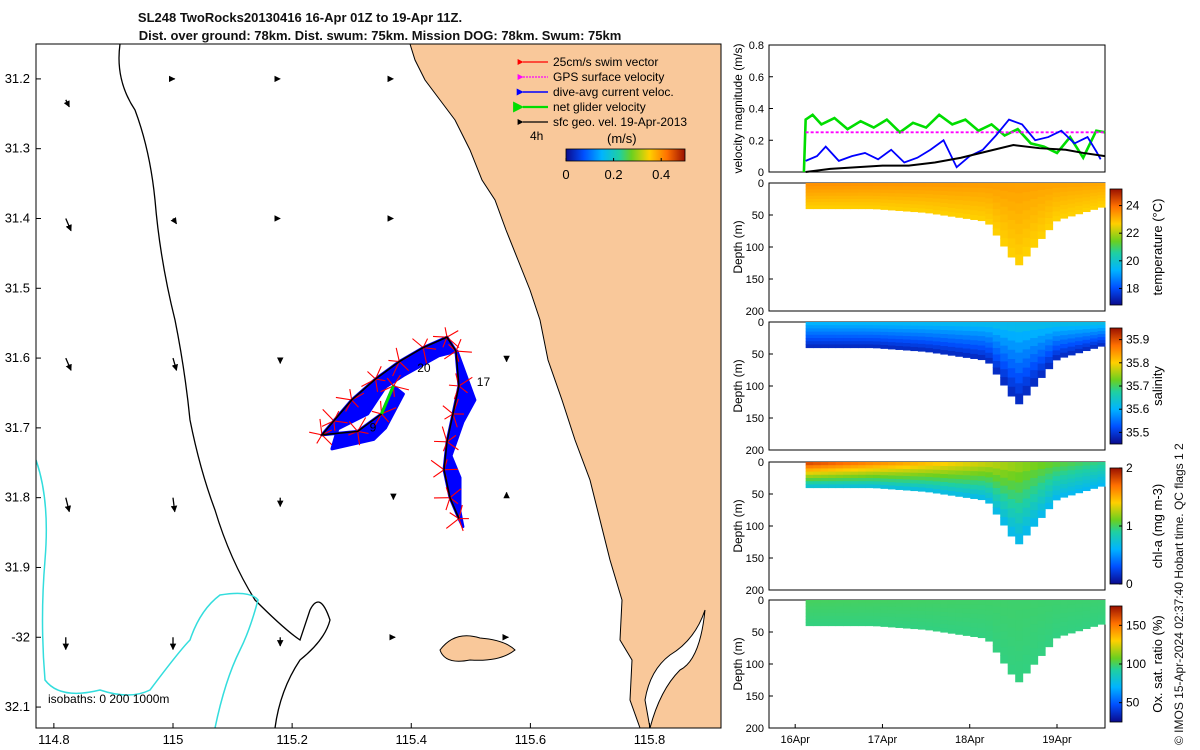 This screenshot has height=750, width=1200. Describe the element at coordinates (625, 155) in the screenshot. I see `map-colorbar` at that location.